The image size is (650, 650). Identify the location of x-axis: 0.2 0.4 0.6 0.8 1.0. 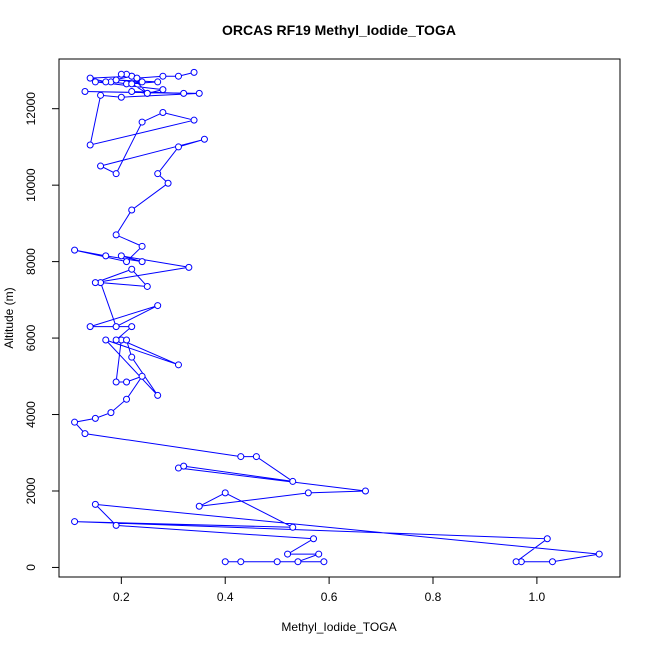
(329, 590).